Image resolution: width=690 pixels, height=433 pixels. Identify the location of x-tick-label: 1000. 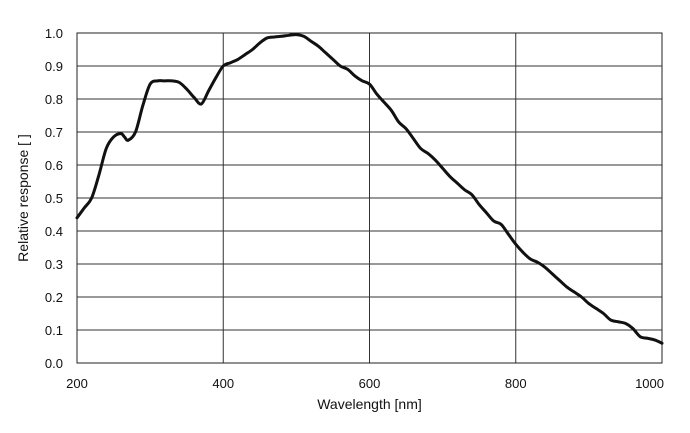
(649, 383).